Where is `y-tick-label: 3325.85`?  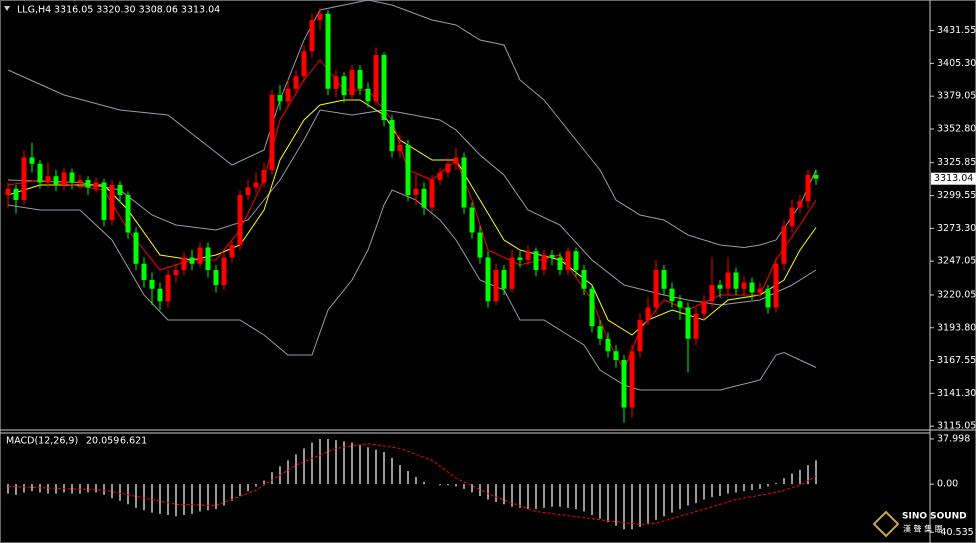 y-tick-label: 3325.85 is located at coordinates (956, 162).